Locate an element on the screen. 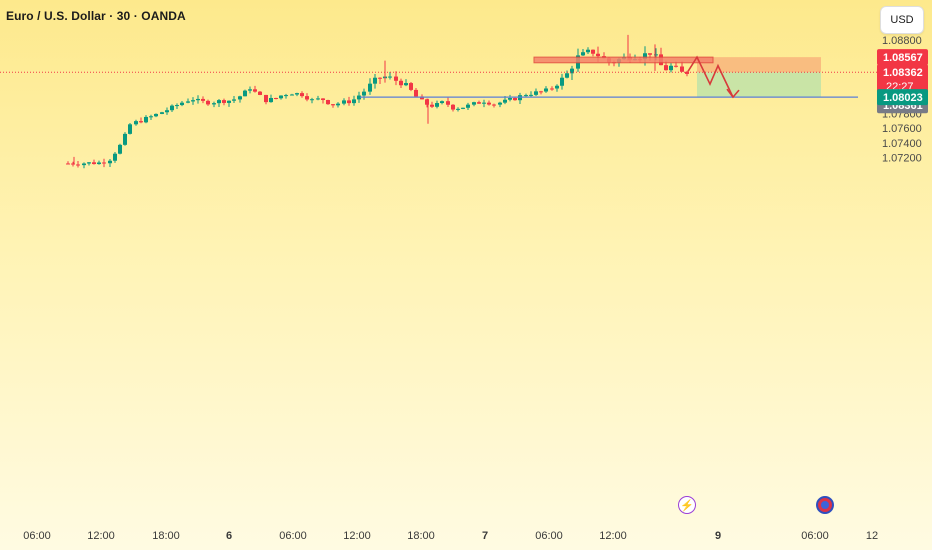 This screenshot has width=932, height=550. eu-flag-icon is located at coordinates (825, 505).